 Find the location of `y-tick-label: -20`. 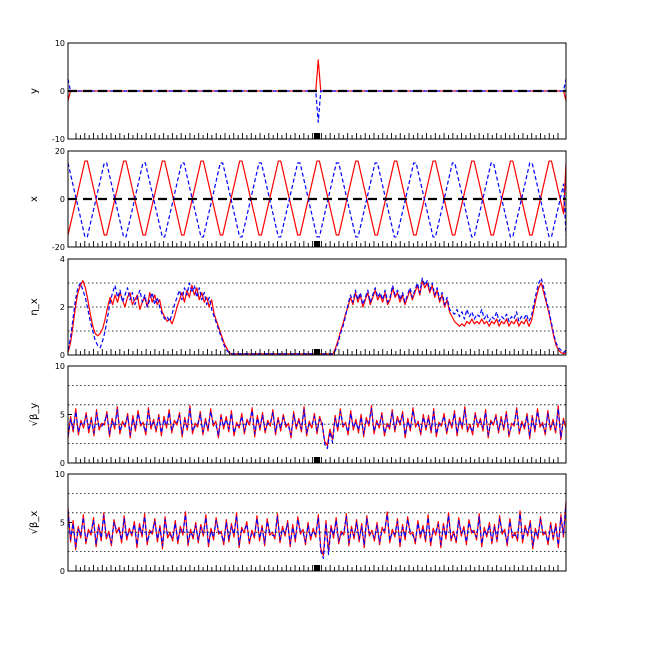

y-tick-label: -20 is located at coordinates (58, 247).